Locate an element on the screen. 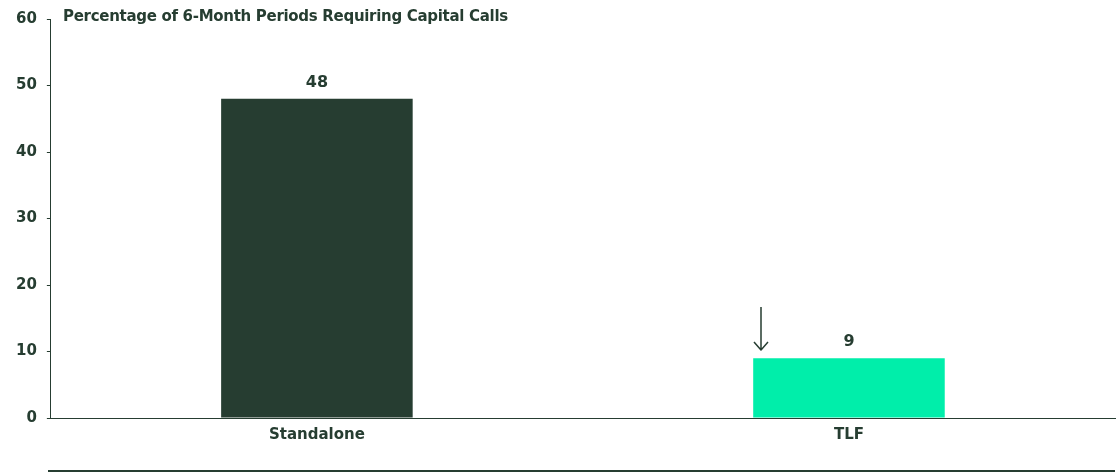 The width and height of the screenshot is (1119, 474). y-tick-label: 50 is located at coordinates (26, 84).